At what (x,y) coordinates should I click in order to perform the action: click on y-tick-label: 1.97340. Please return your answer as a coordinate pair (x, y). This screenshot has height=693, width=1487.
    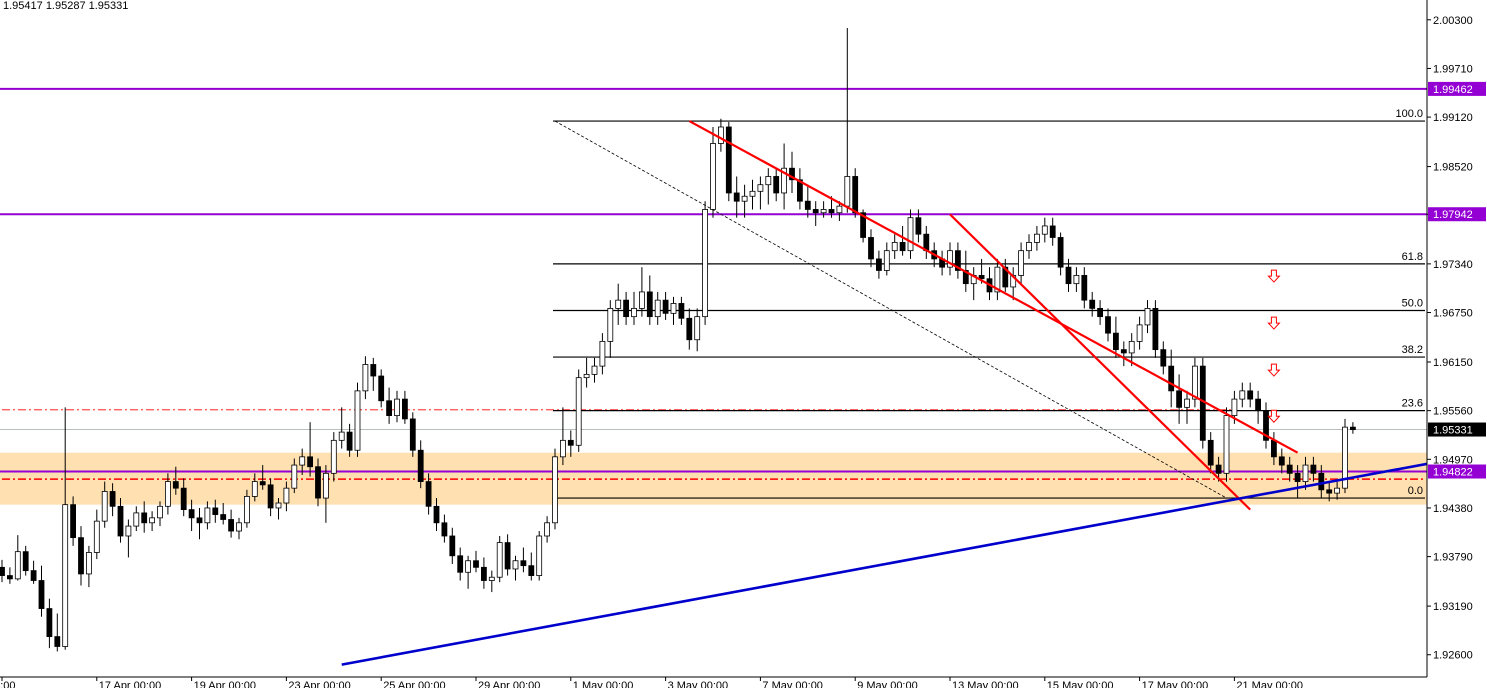
    Looking at the image, I should click on (1453, 265).